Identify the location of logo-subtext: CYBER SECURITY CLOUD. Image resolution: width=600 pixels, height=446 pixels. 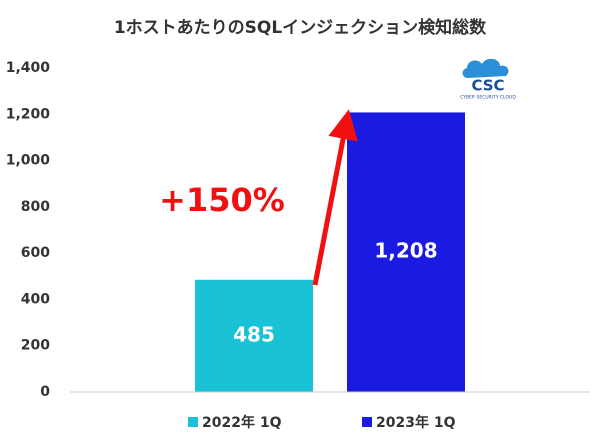
(488, 98).